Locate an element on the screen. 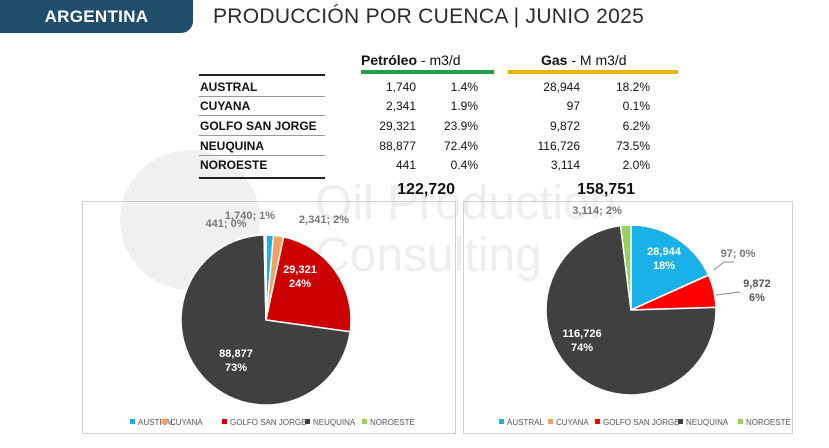  gas-pct: 0.1% is located at coordinates (636, 106).